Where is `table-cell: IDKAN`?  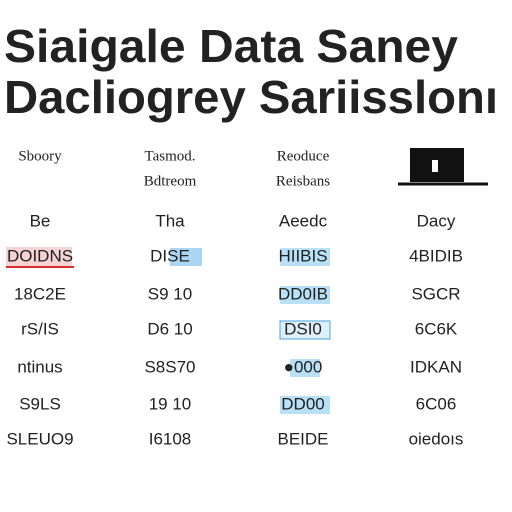
table-cell: IDKAN is located at coordinates (436, 366).